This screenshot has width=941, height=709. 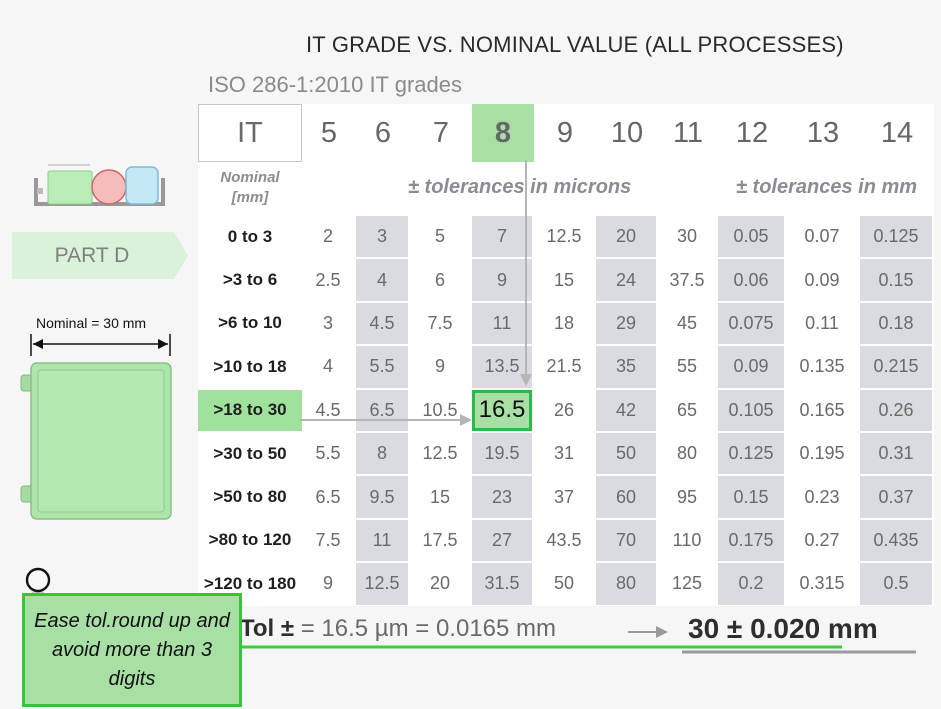 What do you see at coordinates (626, 367) in the screenshot?
I see `table-cell: 35` at bounding box center [626, 367].